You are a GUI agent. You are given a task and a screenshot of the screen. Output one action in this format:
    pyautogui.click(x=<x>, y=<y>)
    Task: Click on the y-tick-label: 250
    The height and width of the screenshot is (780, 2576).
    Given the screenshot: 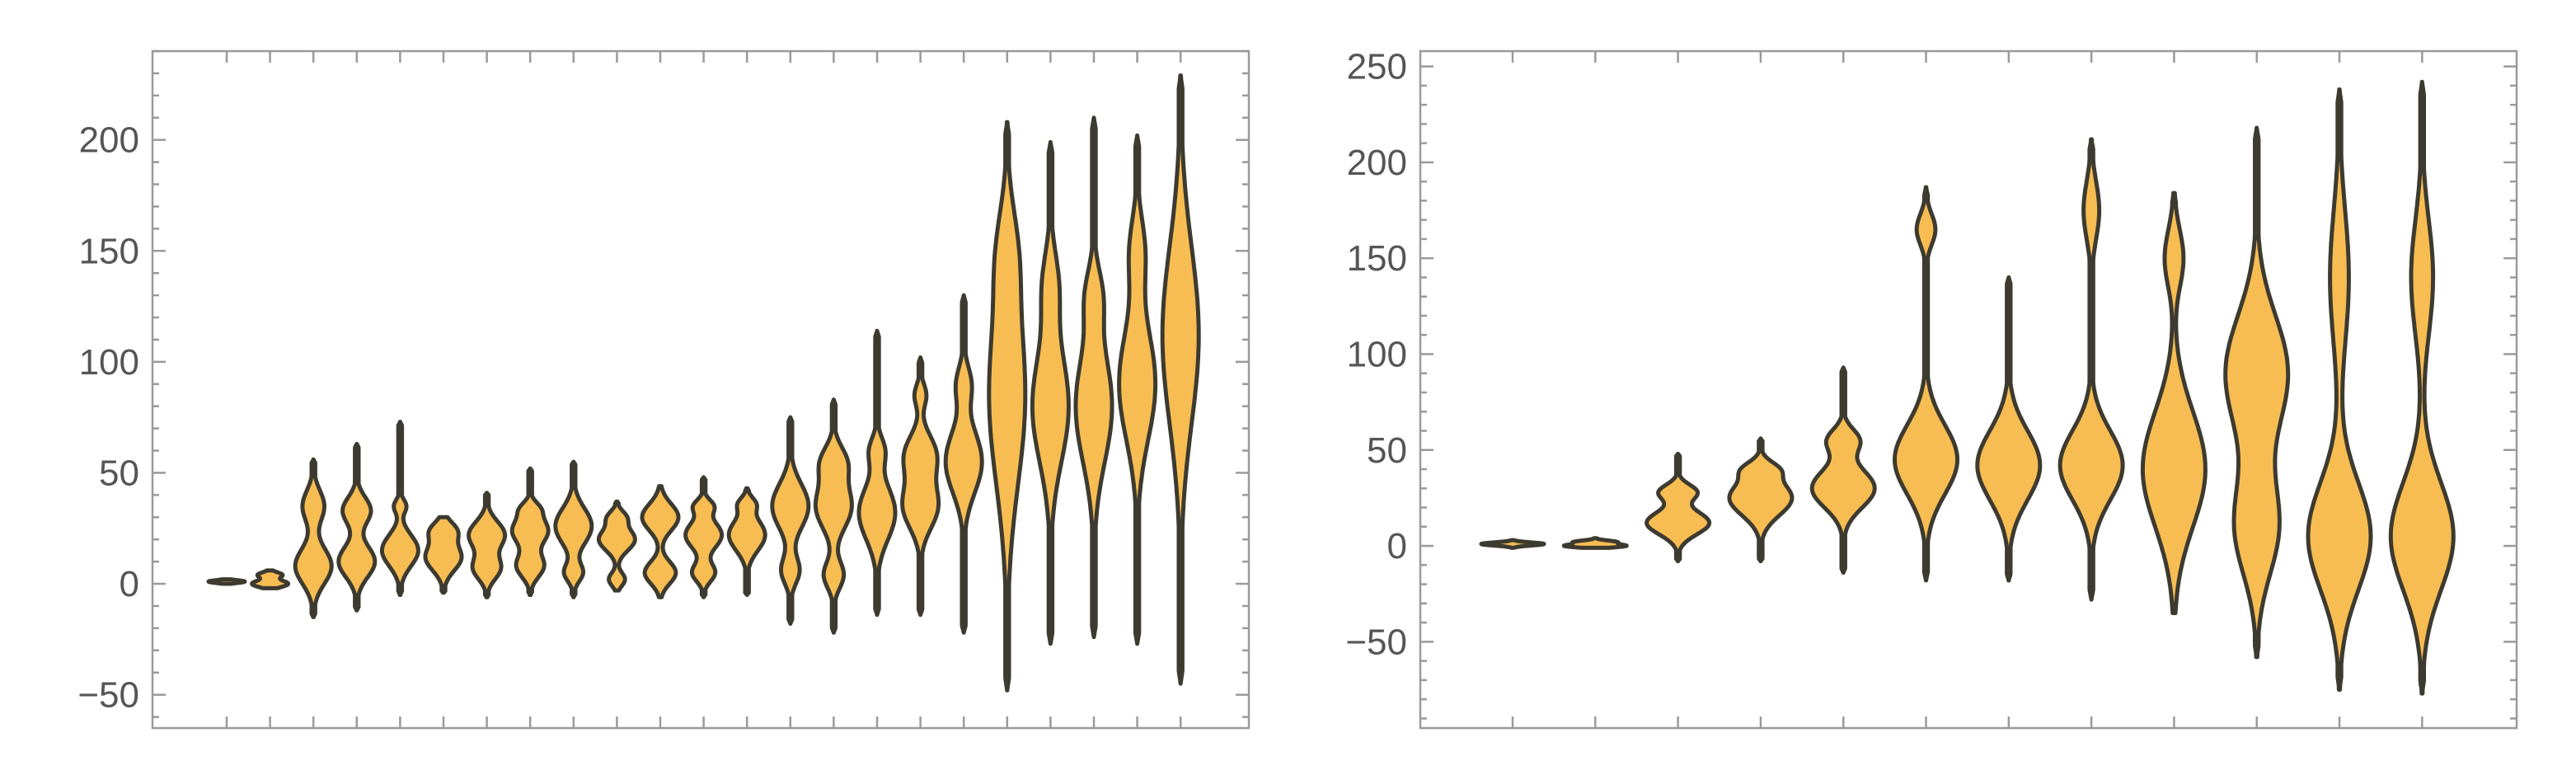 What is the action you would take?
    pyautogui.click(x=1377, y=67)
    